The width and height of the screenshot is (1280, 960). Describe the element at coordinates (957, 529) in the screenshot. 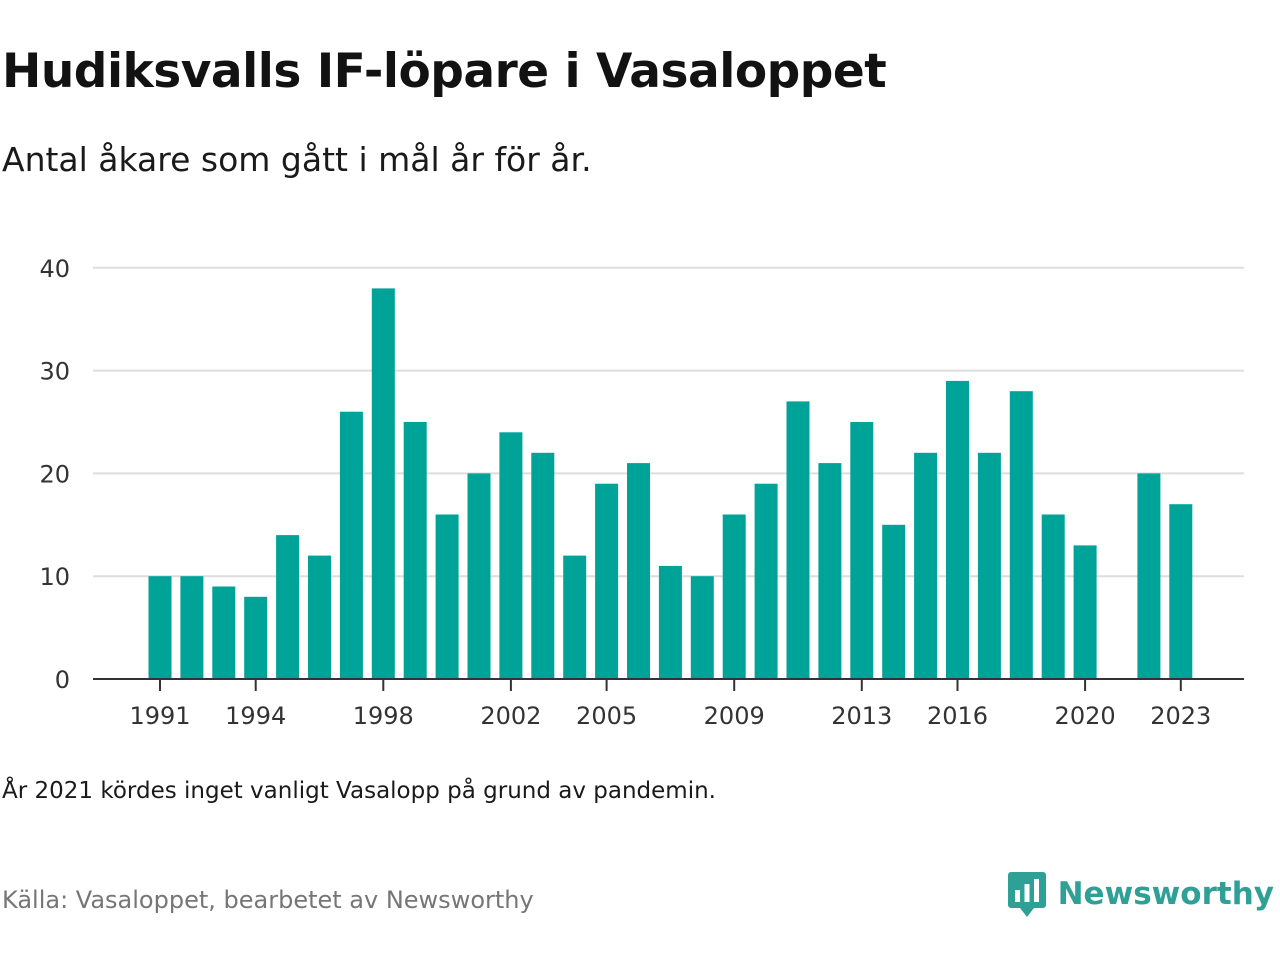

I see `bar-2016` at that location.